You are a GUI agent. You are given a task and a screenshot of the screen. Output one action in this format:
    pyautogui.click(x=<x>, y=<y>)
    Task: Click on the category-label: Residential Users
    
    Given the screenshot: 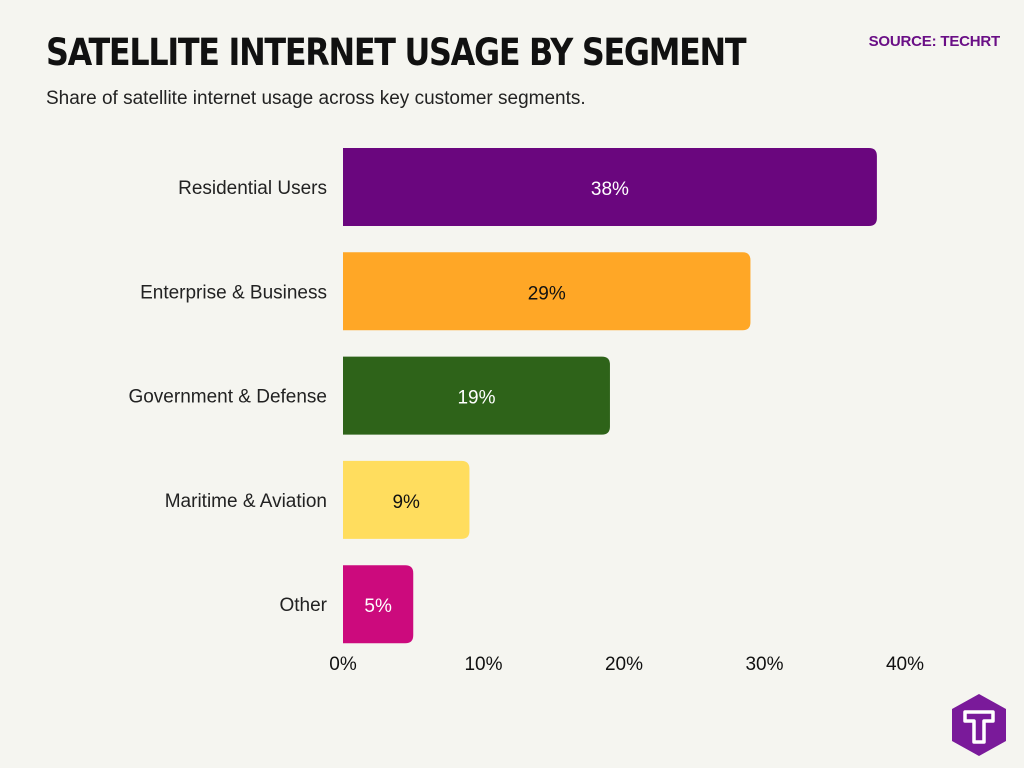 What is the action you would take?
    pyautogui.click(x=252, y=188)
    